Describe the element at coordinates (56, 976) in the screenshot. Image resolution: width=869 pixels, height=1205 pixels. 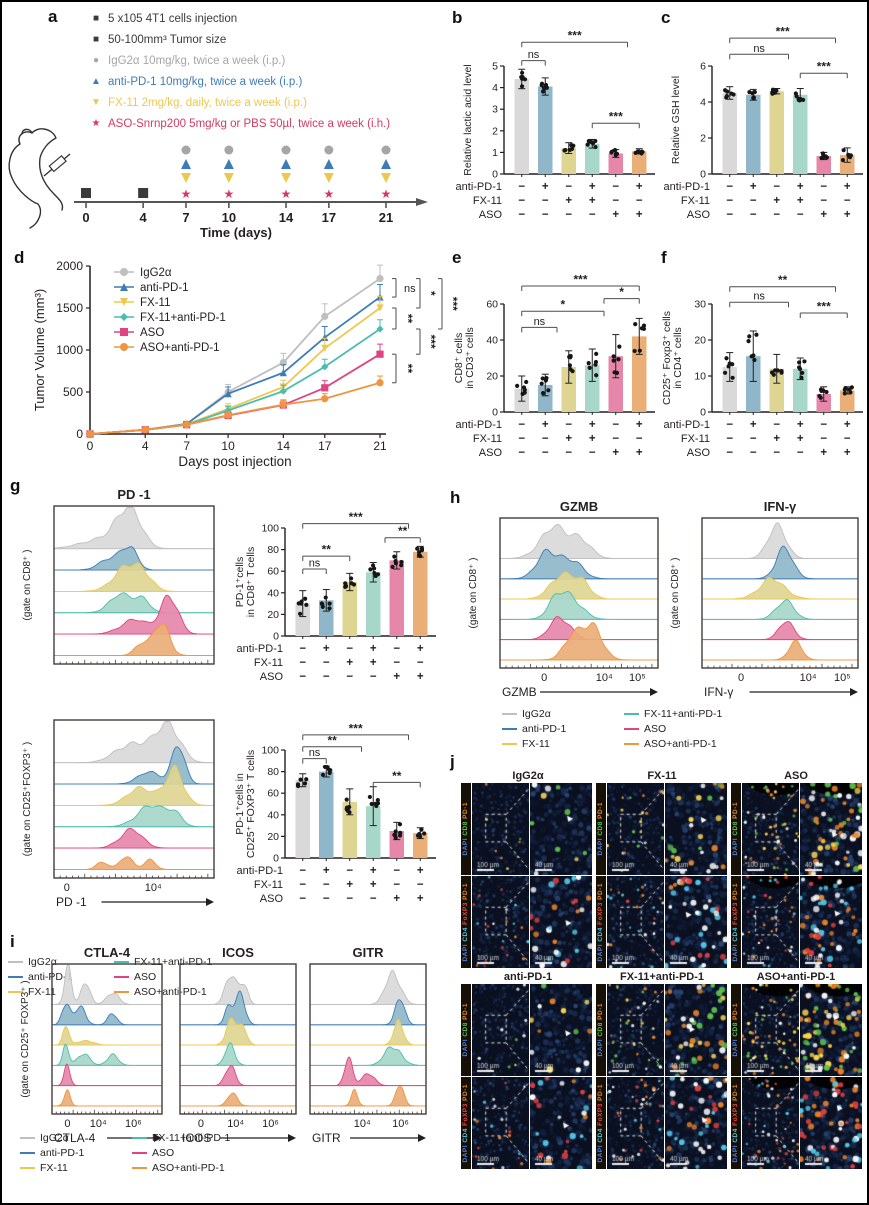
I see `legend-item: anti-PD-1` at that location.